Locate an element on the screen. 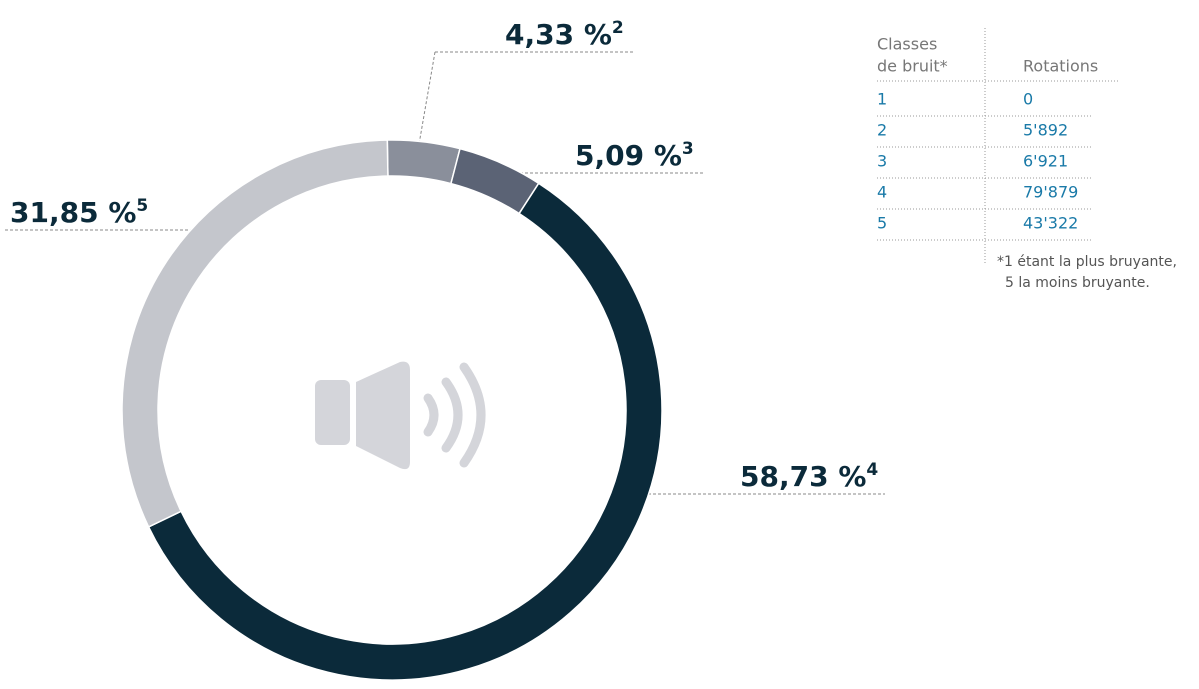 The image size is (1199, 689). table-cell: 3 is located at coordinates (882, 161).